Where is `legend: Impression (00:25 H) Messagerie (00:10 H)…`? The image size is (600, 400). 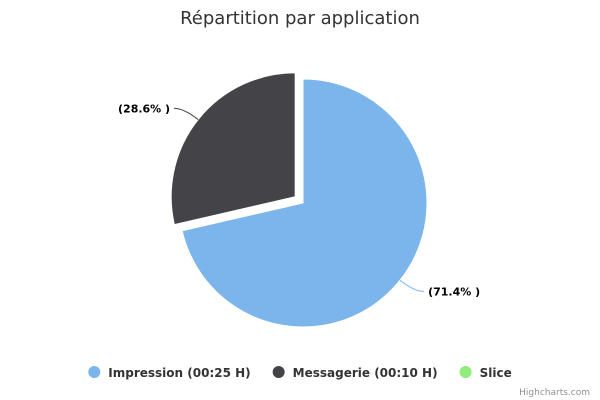 legend: Impression (00:25 H) Messagerie (00:10 H)… is located at coordinates (300, 373).